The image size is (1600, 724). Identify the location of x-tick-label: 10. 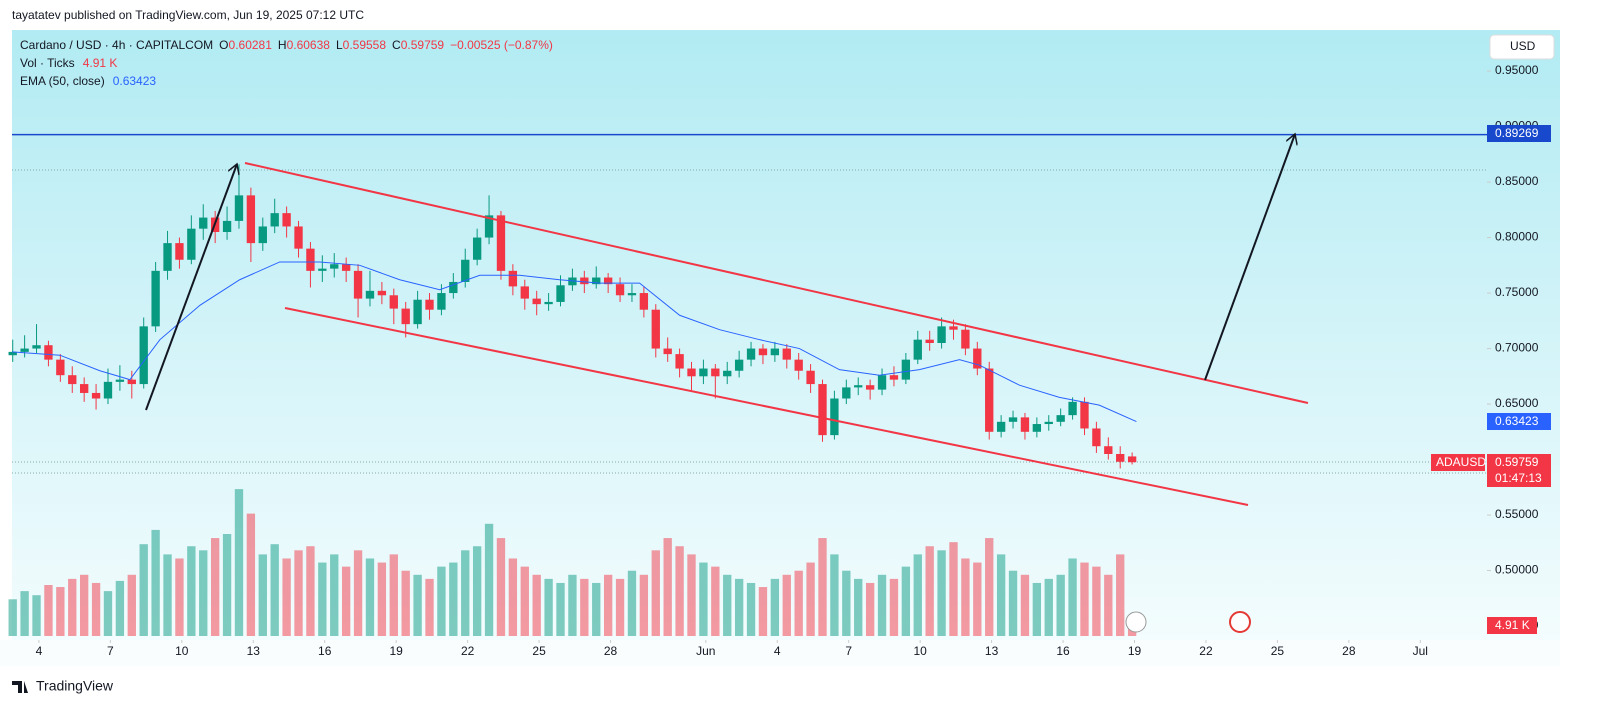
(920, 651).